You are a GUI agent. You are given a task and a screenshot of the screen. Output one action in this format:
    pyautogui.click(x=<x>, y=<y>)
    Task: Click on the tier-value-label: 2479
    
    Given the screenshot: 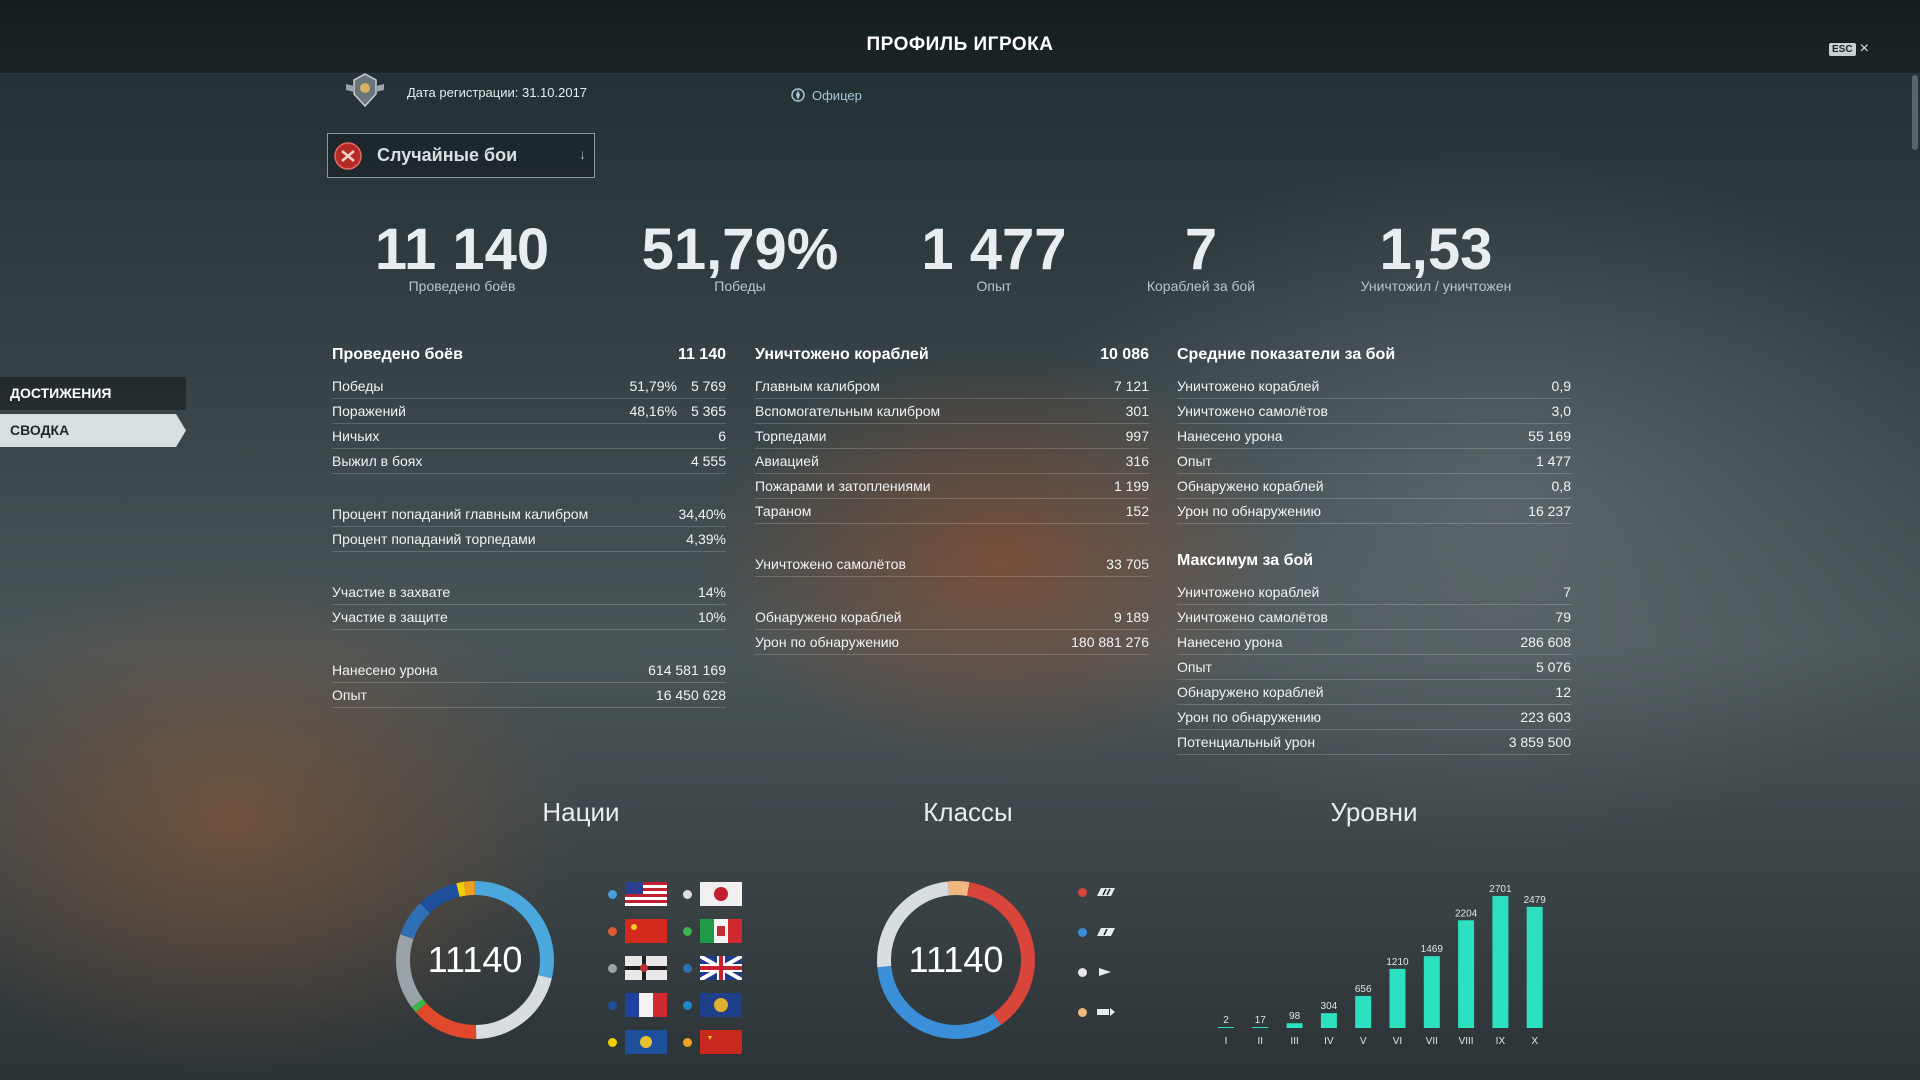 What is the action you would take?
    pyautogui.click(x=1535, y=900)
    